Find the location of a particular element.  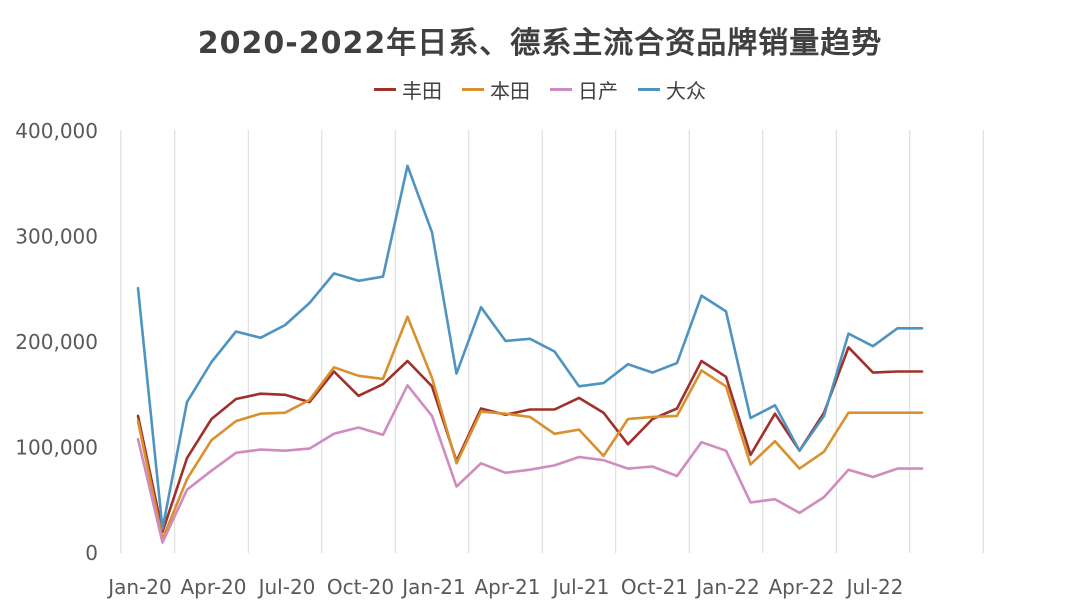

y-tick-label: 200,000 is located at coordinates (56, 342).